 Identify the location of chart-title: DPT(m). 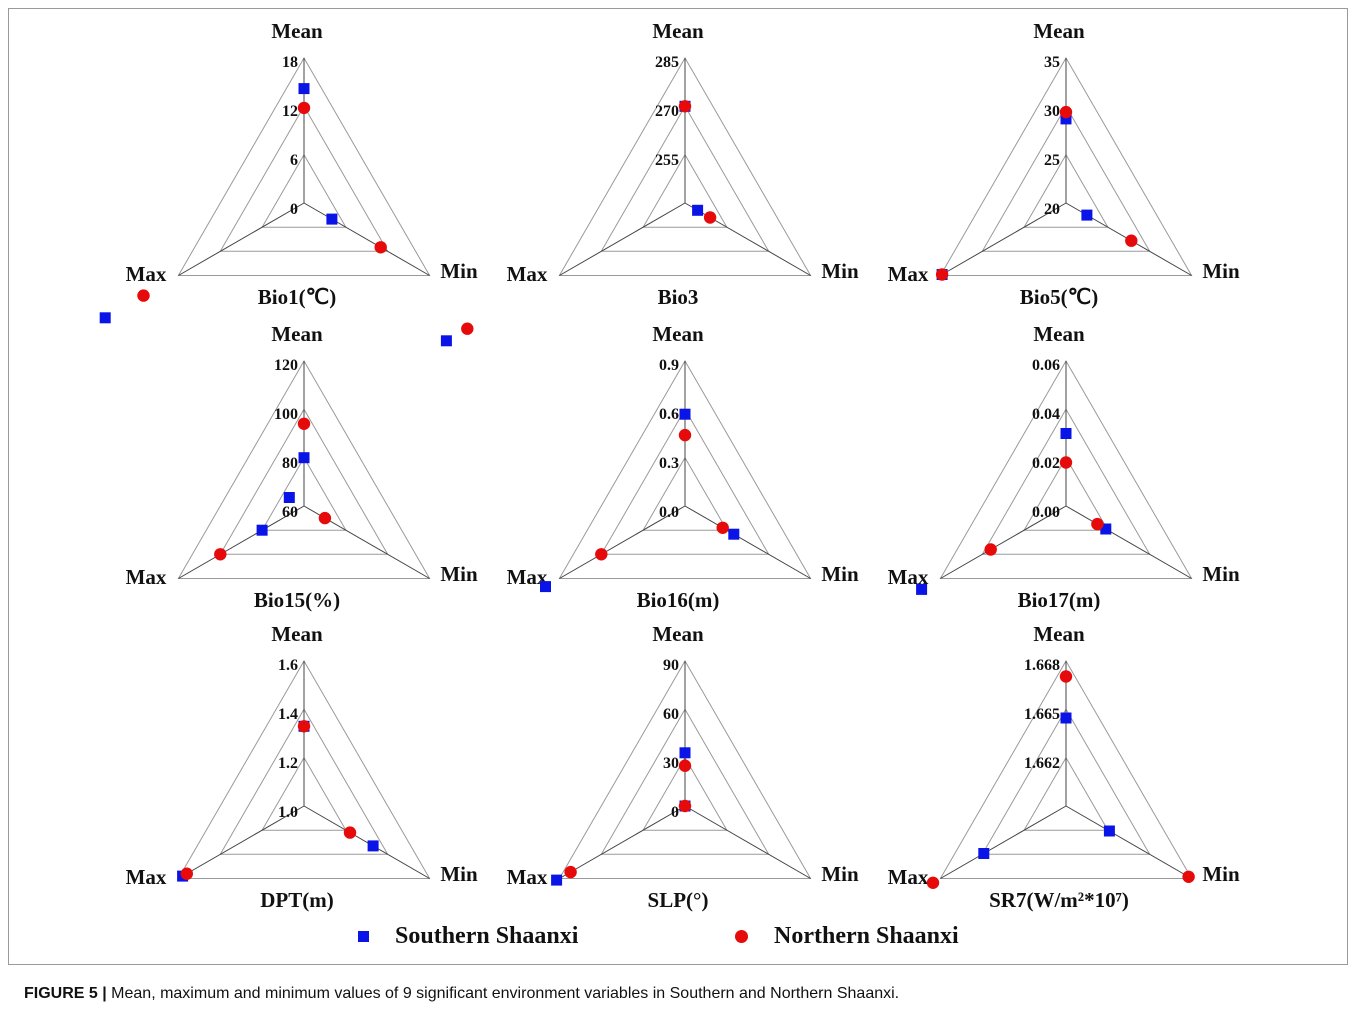
(296, 900).